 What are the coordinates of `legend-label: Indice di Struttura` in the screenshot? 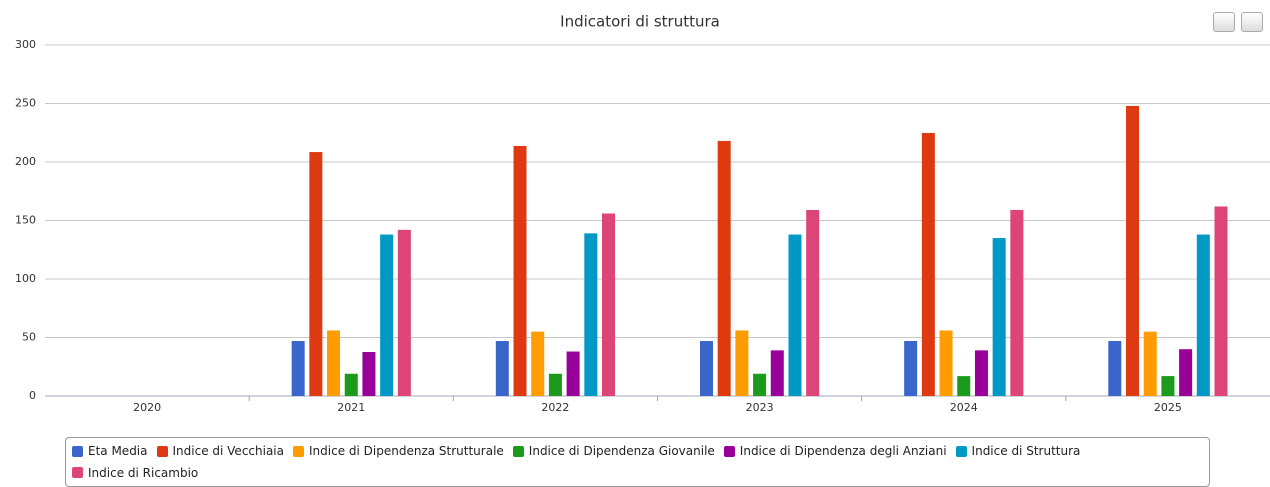 It's located at (1026, 451).